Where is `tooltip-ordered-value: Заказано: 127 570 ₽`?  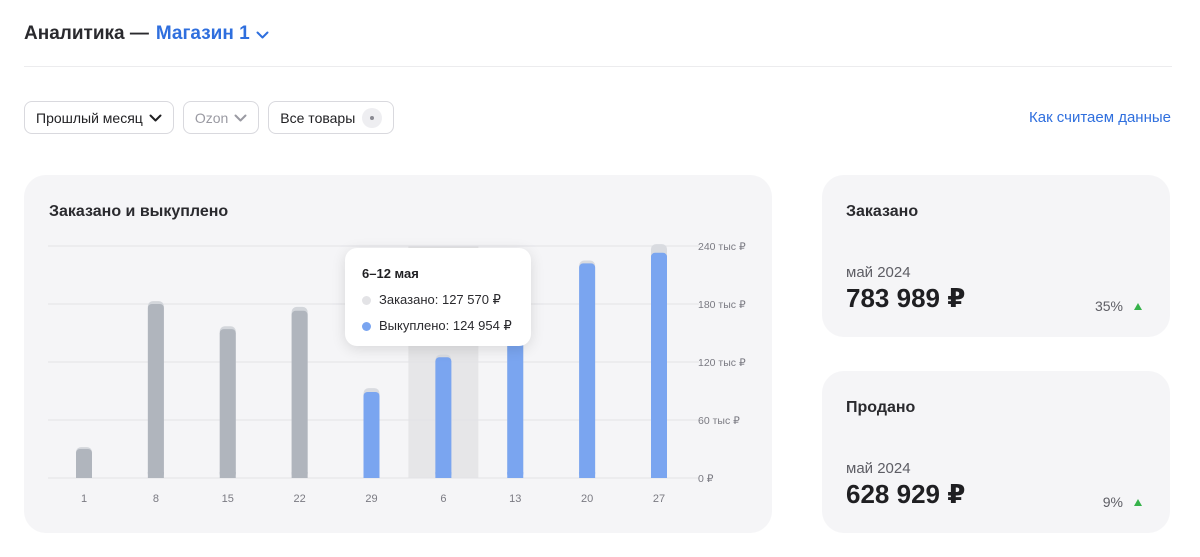
tooltip-ordered-value: Заказано: 127 570 ₽ is located at coordinates (440, 299).